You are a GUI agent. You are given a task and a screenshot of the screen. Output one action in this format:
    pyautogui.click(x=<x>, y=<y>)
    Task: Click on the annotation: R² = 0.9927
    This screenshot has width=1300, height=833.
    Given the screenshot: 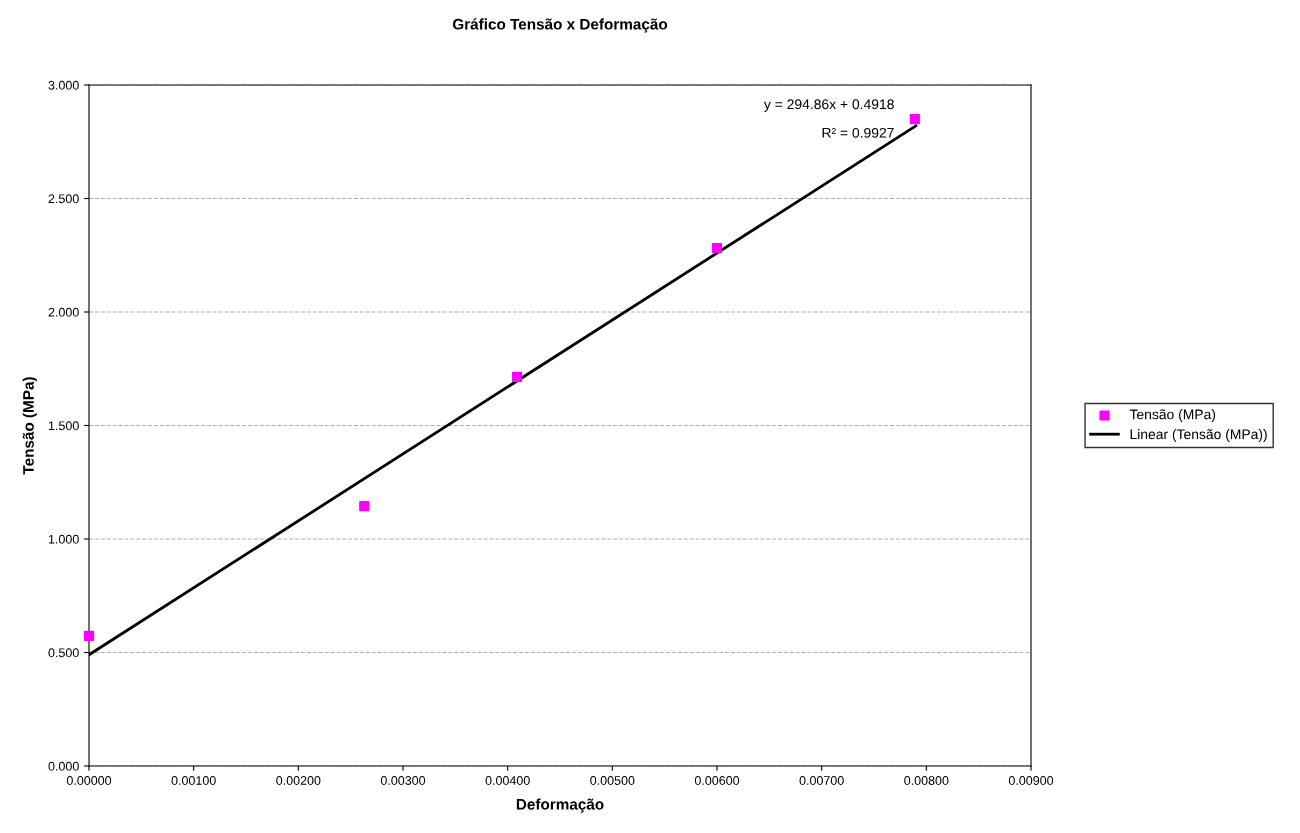 What is the action you would take?
    pyautogui.click(x=858, y=132)
    